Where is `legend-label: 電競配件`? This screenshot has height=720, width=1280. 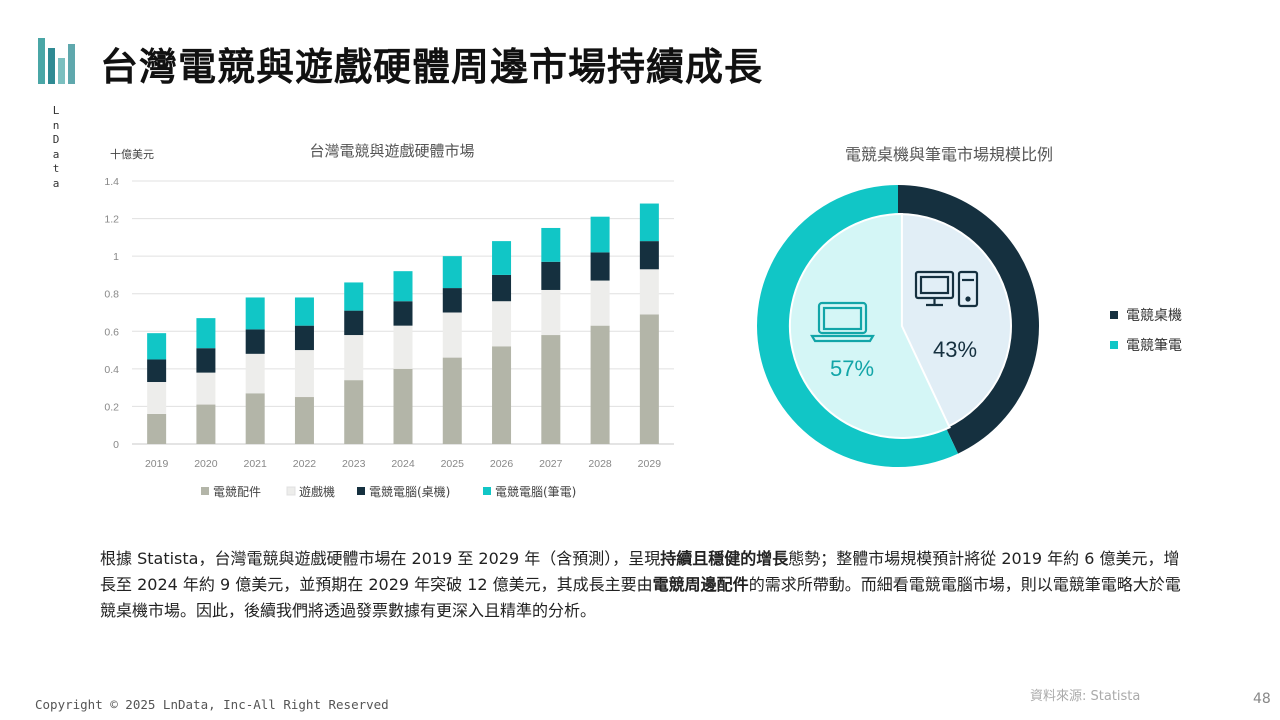 legend-label: 電競配件 is located at coordinates (237, 491).